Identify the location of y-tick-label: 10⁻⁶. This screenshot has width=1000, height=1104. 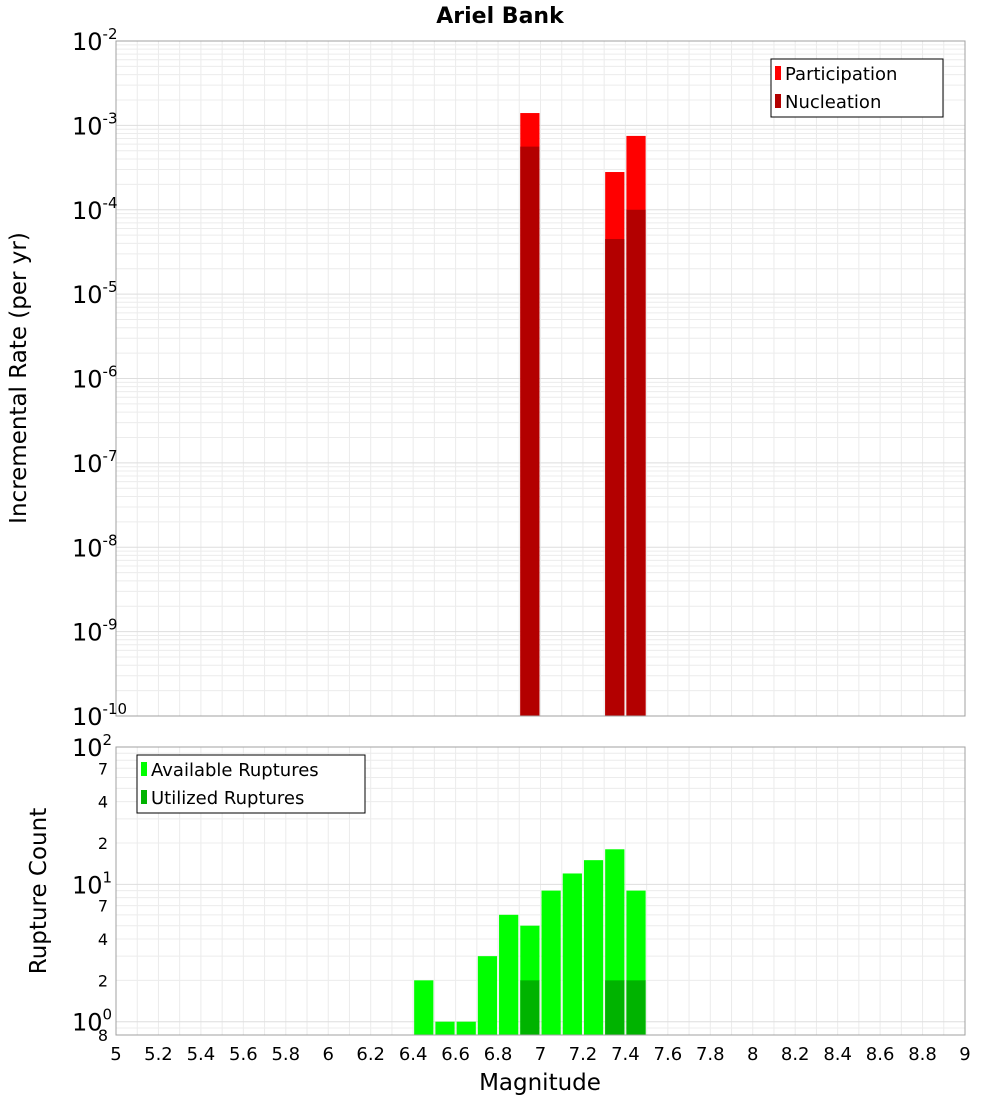
(95, 378).